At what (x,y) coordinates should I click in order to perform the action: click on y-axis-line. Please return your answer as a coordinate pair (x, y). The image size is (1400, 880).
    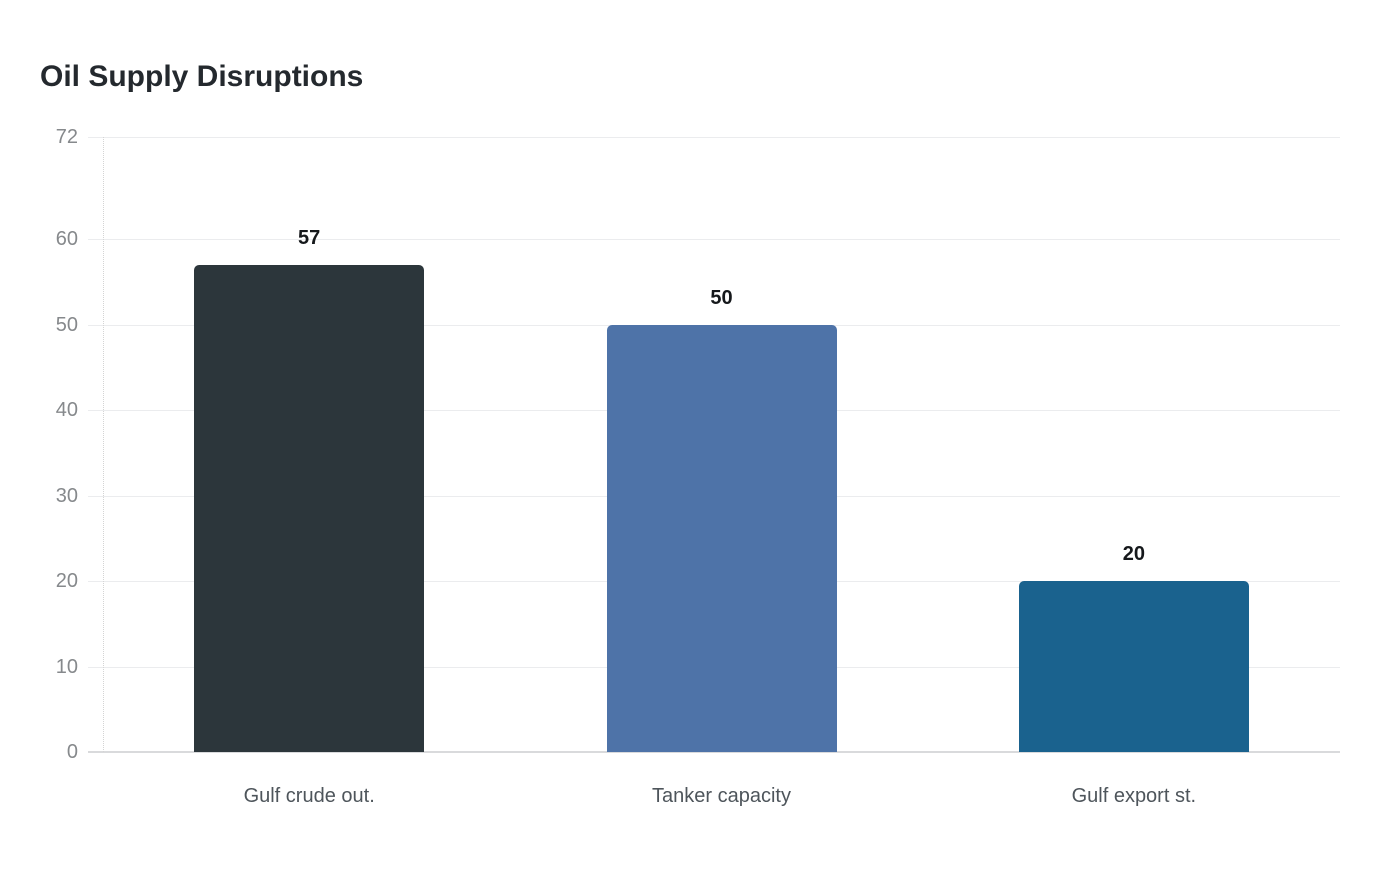
    Looking at the image, I should click on (103, 444).